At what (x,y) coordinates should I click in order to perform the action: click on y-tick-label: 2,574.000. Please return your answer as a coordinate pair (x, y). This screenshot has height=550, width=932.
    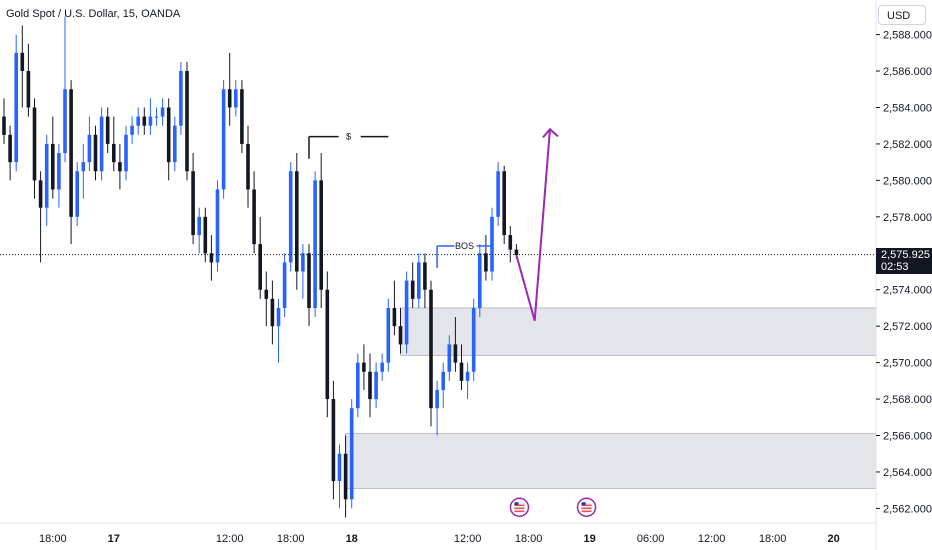
    Looking at the image, I should click on (907, 291).